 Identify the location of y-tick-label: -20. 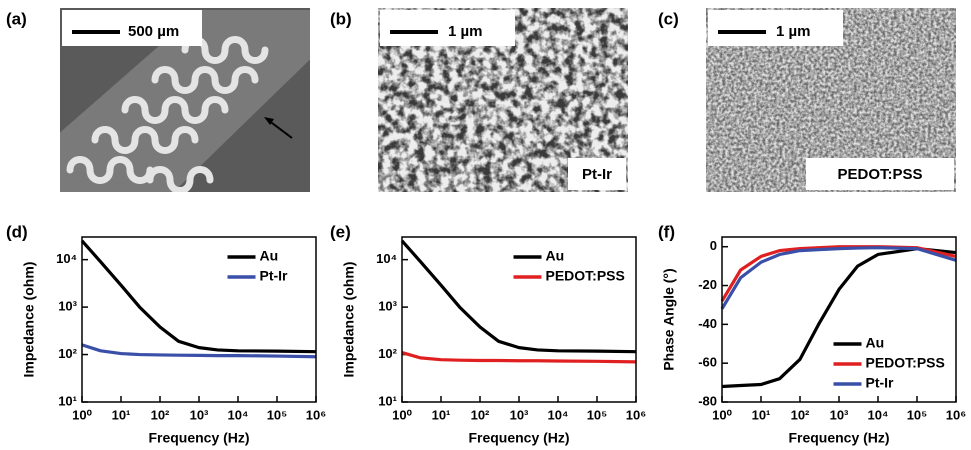
(707, 284).